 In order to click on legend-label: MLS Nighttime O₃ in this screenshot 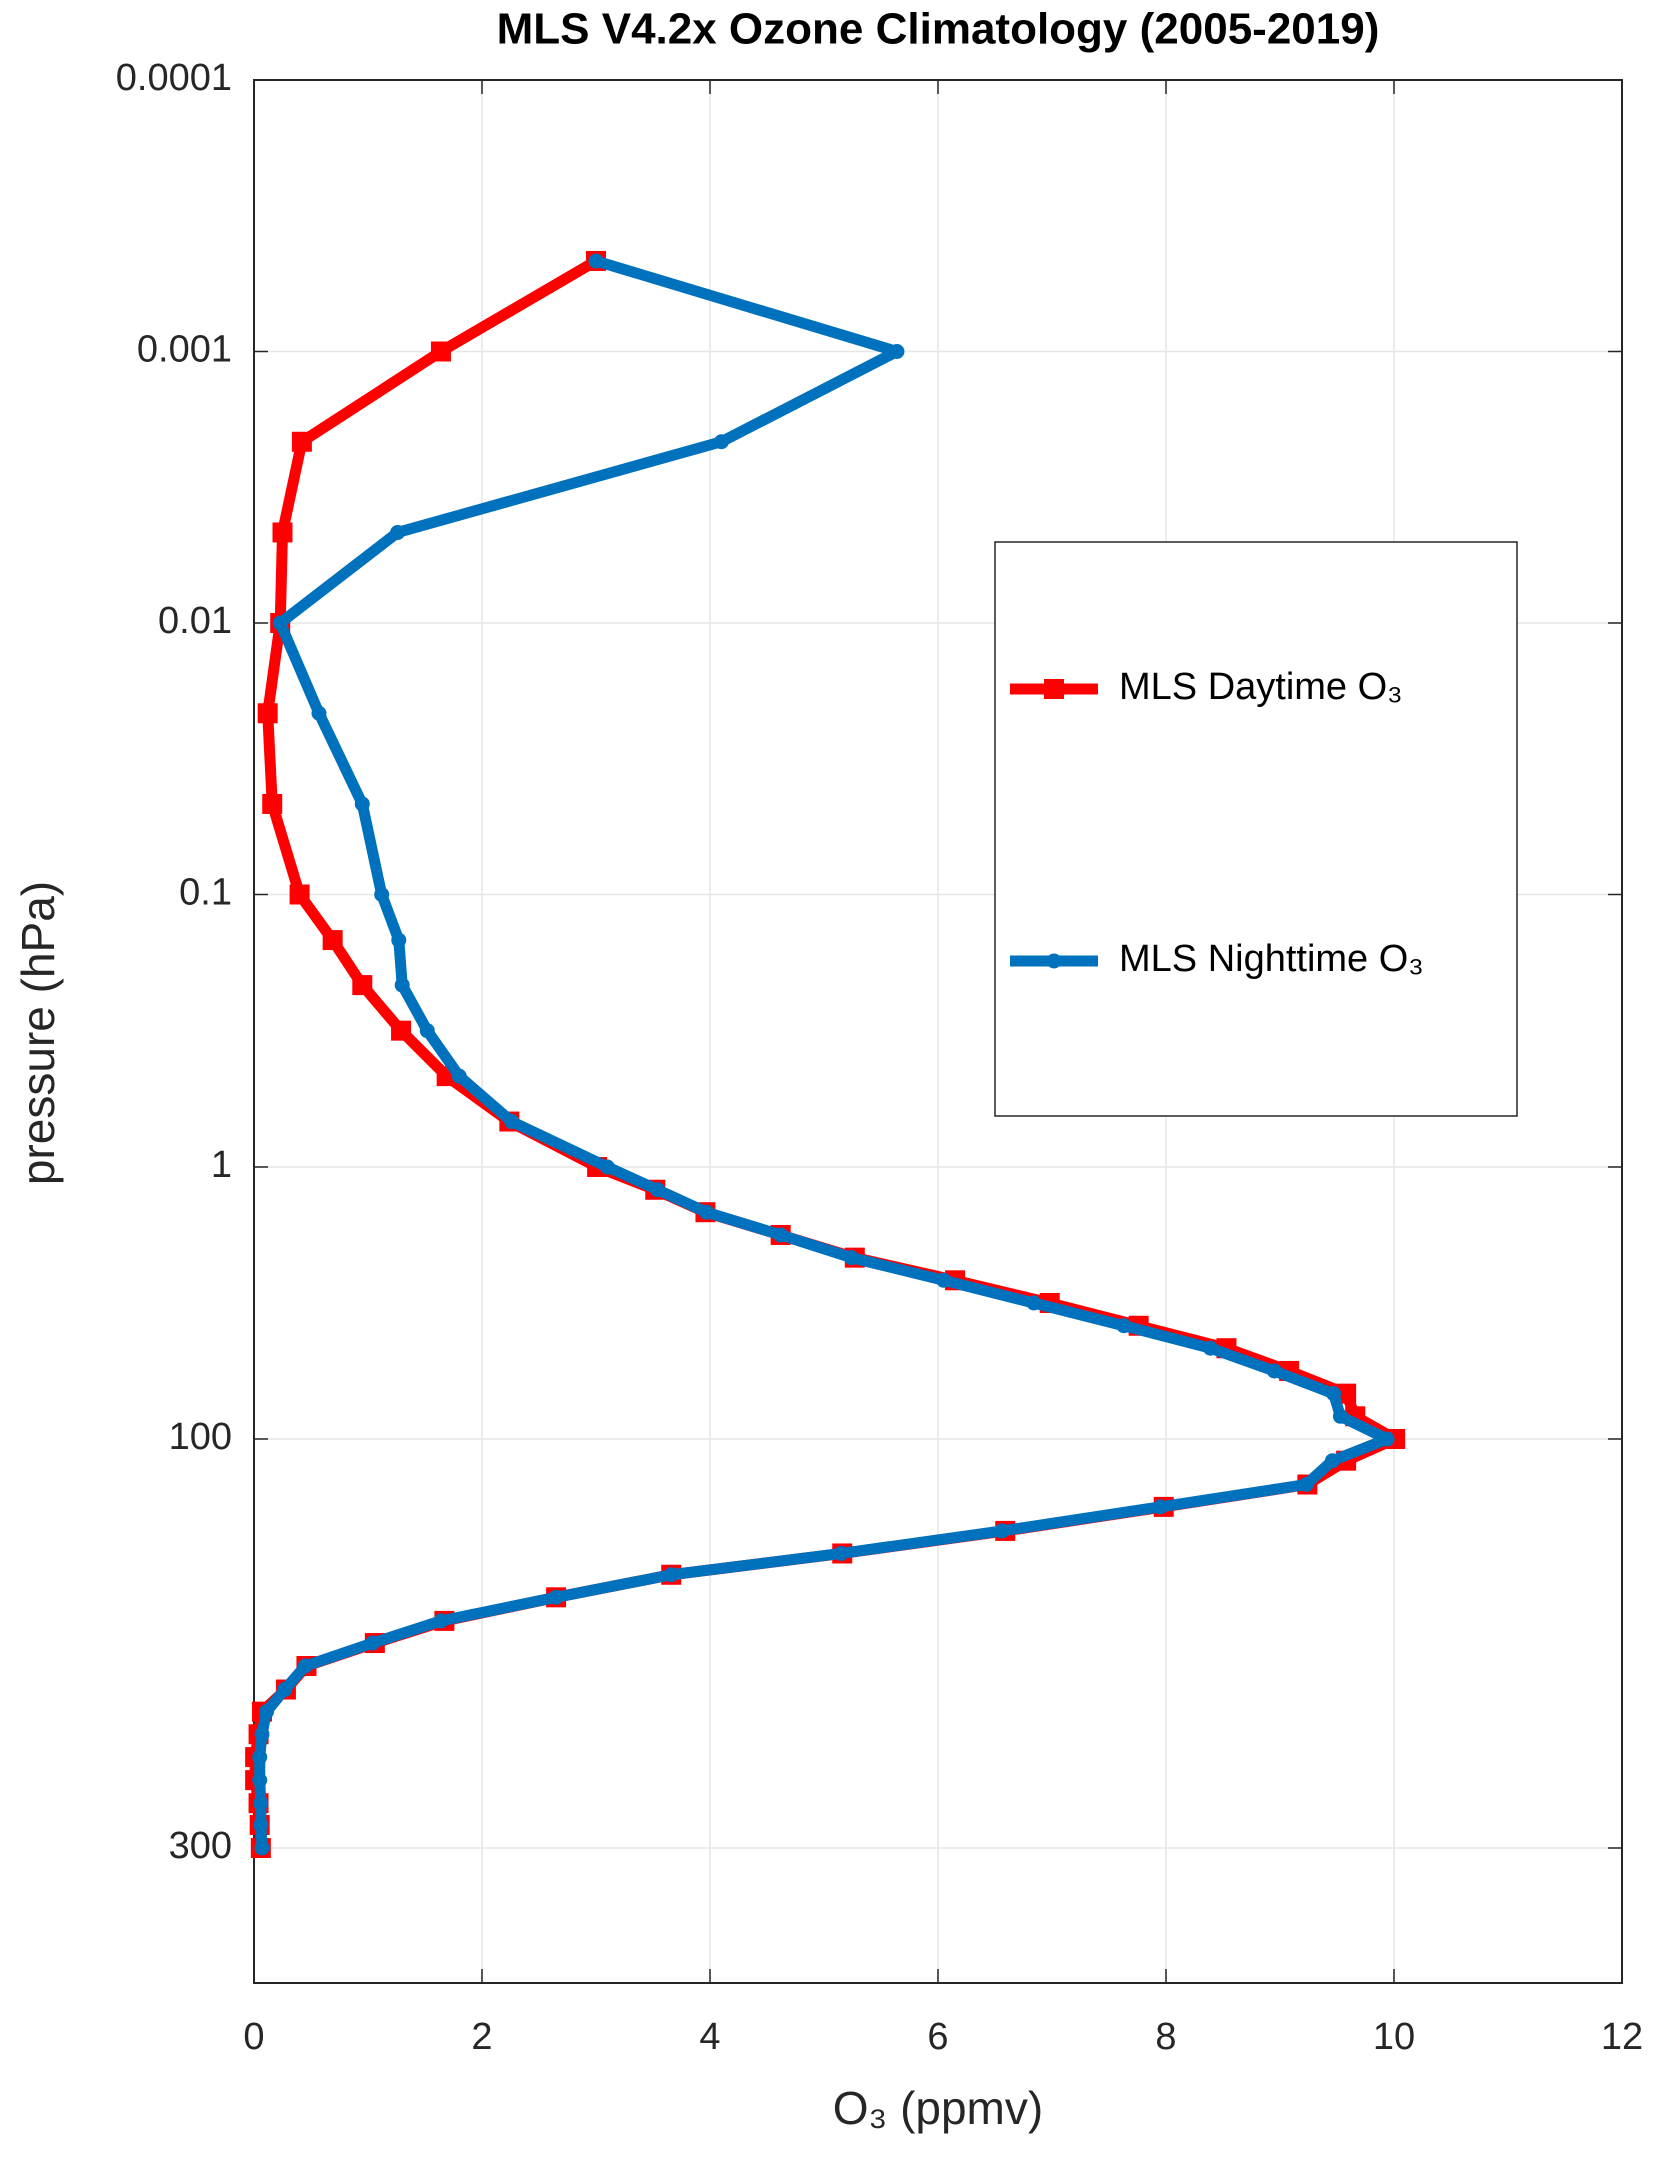, I will do `click(1271, 959)`.